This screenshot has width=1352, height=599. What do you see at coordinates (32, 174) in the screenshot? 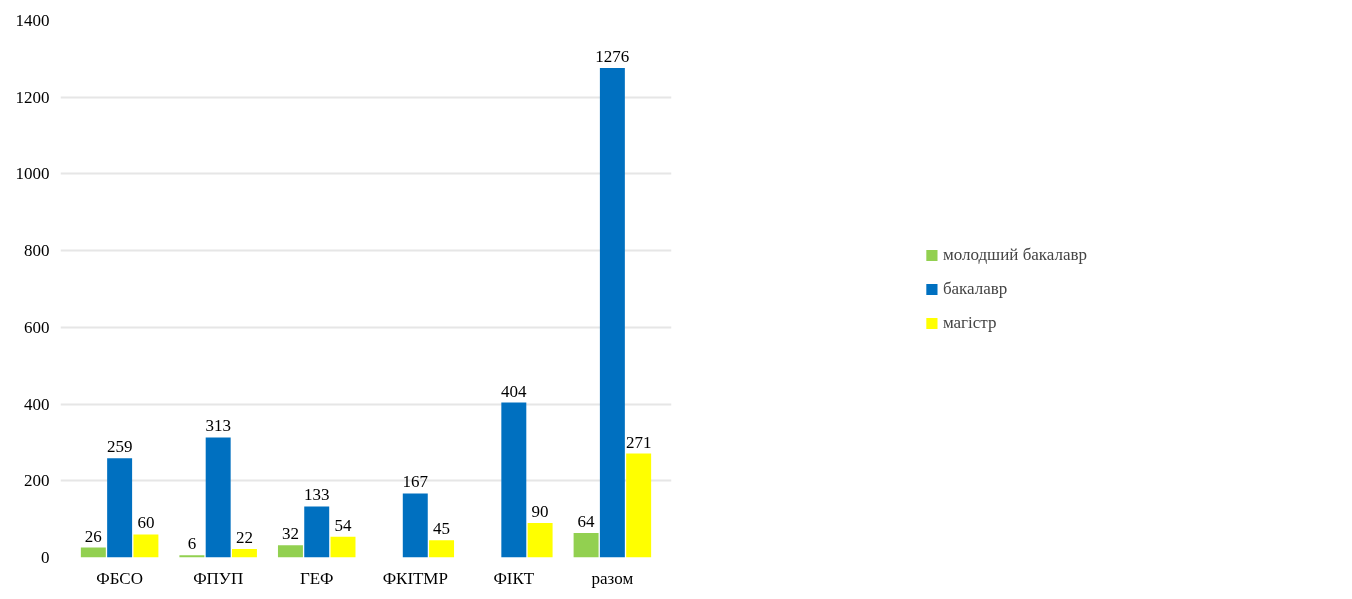
I see `y-tick-label: 1000` at bounding box center [32, 174].